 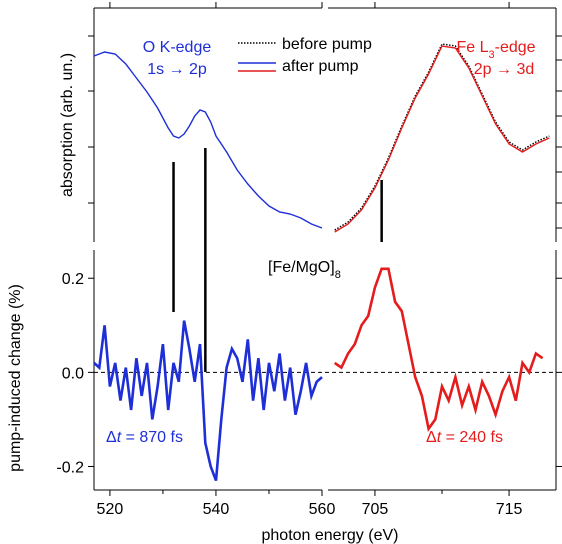 I want to click on series-fe-top-before, so click(x=442, y=137).